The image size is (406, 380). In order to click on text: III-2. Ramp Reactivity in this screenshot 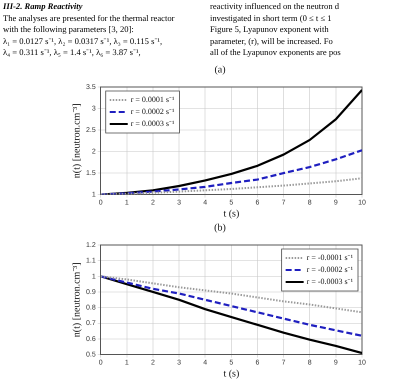, I will do `click(43, 6)`.